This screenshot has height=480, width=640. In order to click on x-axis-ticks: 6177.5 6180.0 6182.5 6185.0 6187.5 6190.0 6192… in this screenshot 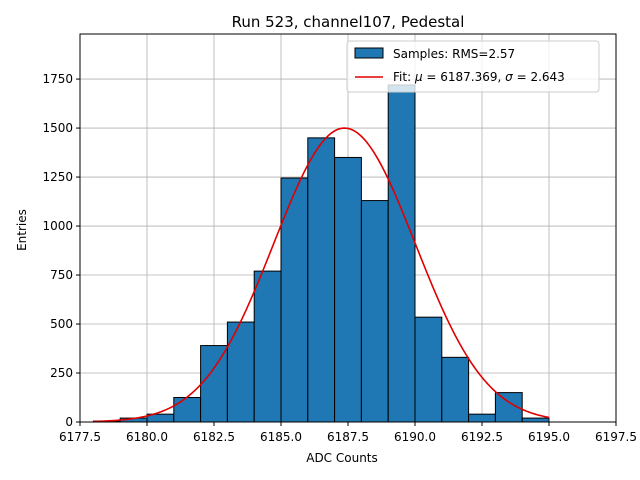, I will do `click(348, 433)`.